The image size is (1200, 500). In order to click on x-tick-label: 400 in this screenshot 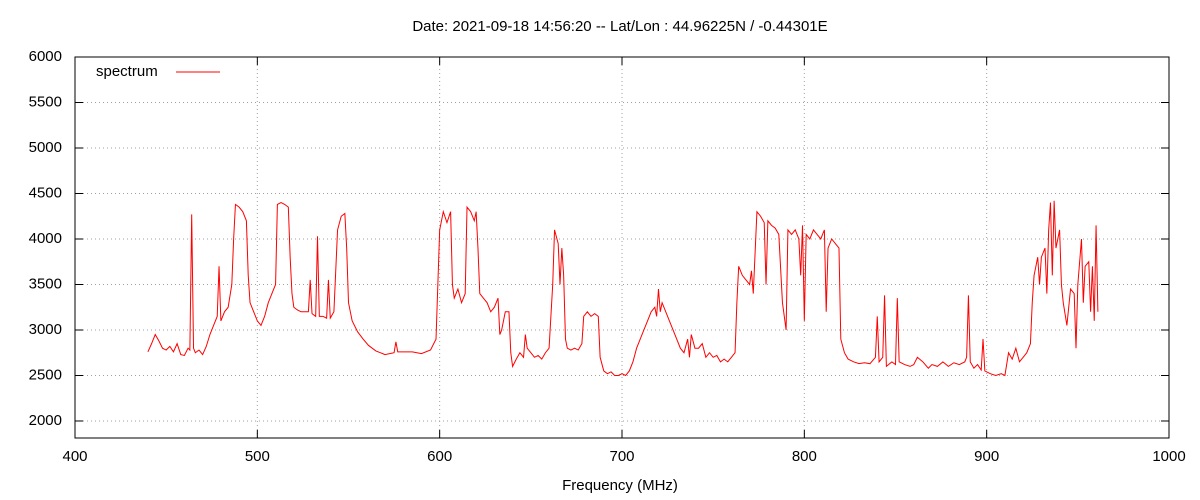, I will do `click(74, 456)`.